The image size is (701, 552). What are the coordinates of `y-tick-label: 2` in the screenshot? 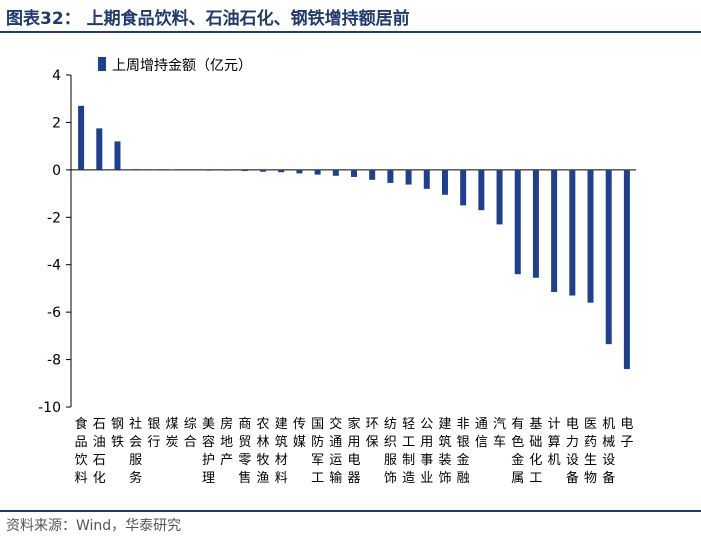 It's located at (56, 123).